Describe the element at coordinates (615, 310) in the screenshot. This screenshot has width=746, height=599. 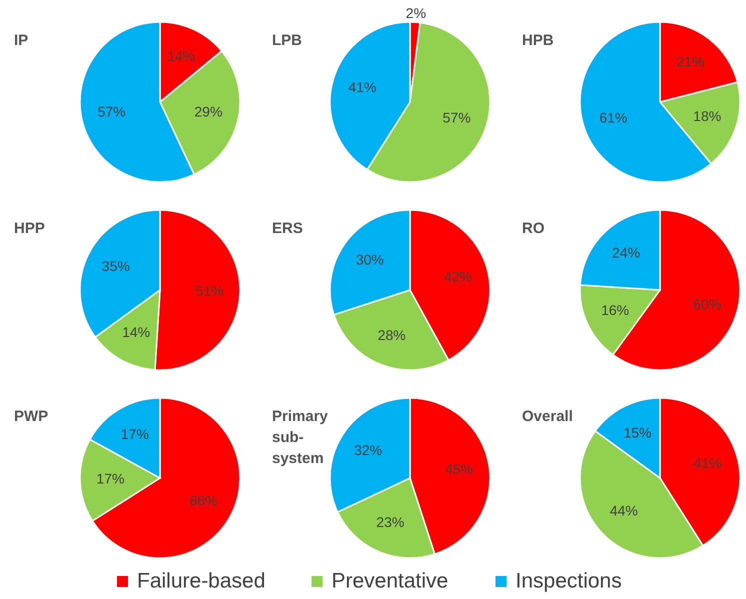
I see `data-label: 16%` at that location.